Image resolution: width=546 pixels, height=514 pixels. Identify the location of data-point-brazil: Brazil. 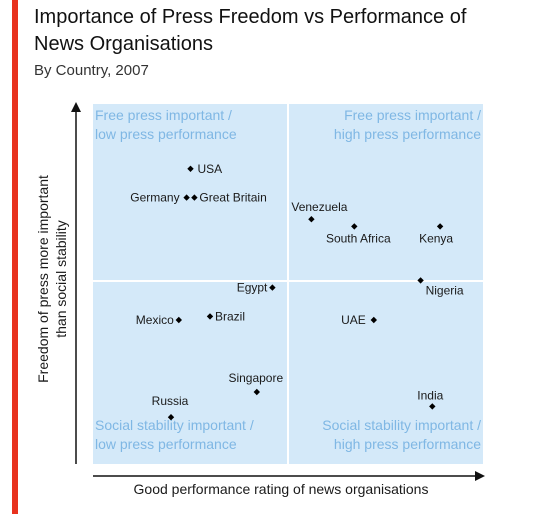
(225, 316).